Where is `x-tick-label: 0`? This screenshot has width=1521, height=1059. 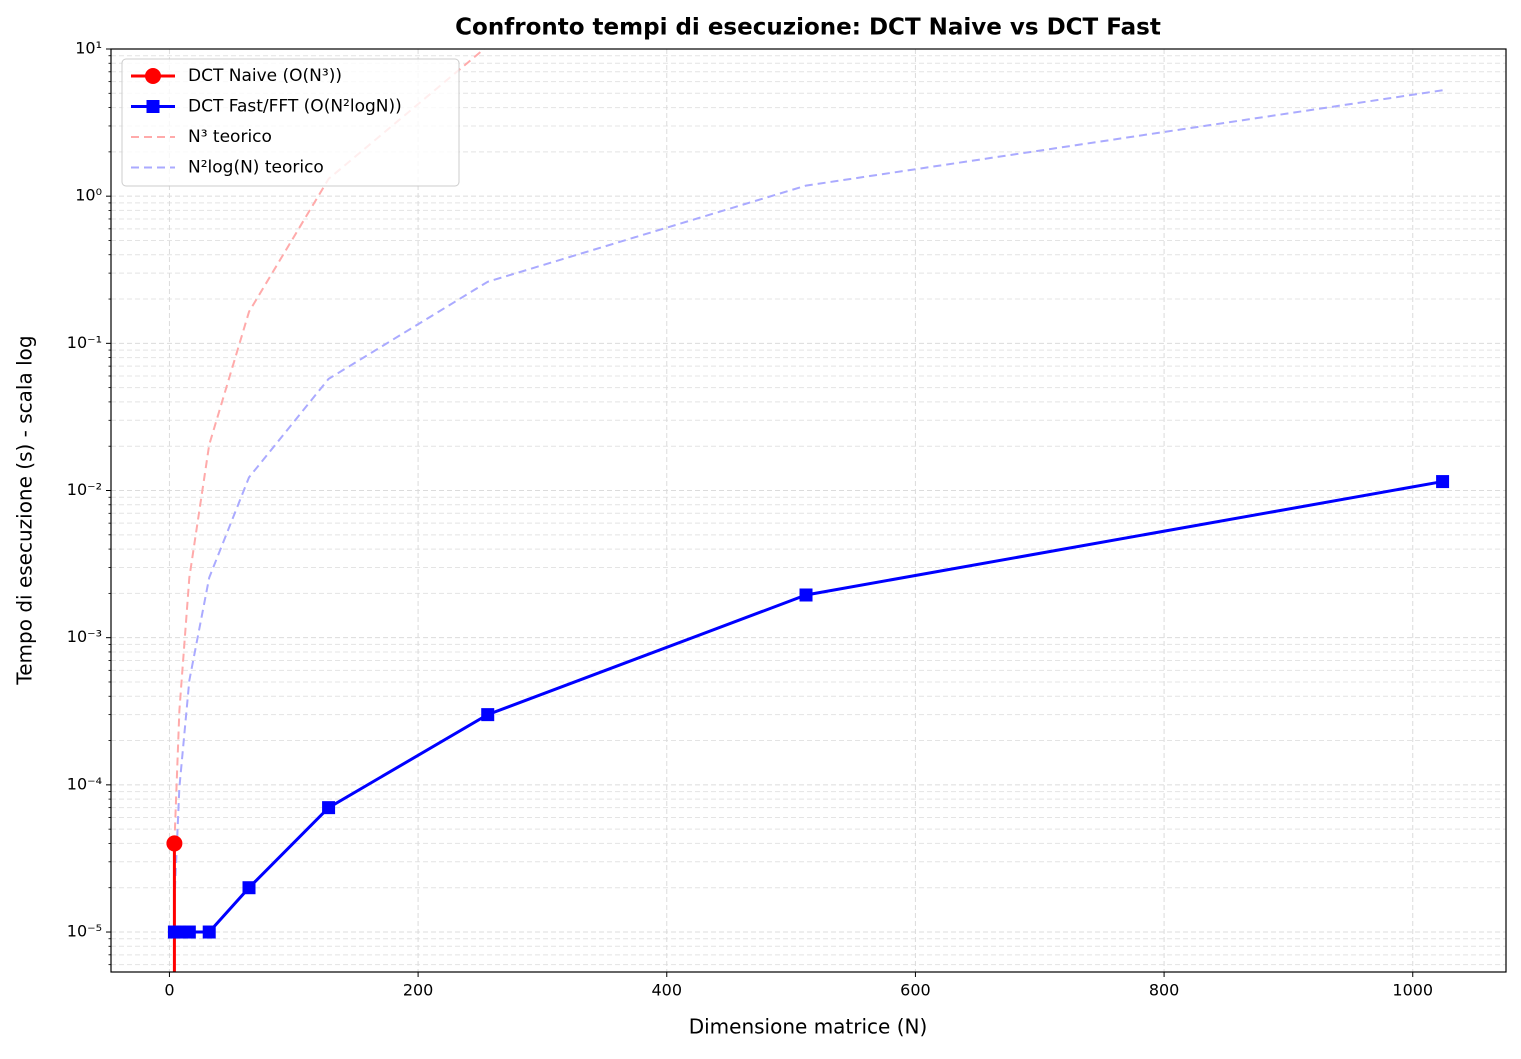 x-tick-label: 0 is located at coordinates (169, 990).